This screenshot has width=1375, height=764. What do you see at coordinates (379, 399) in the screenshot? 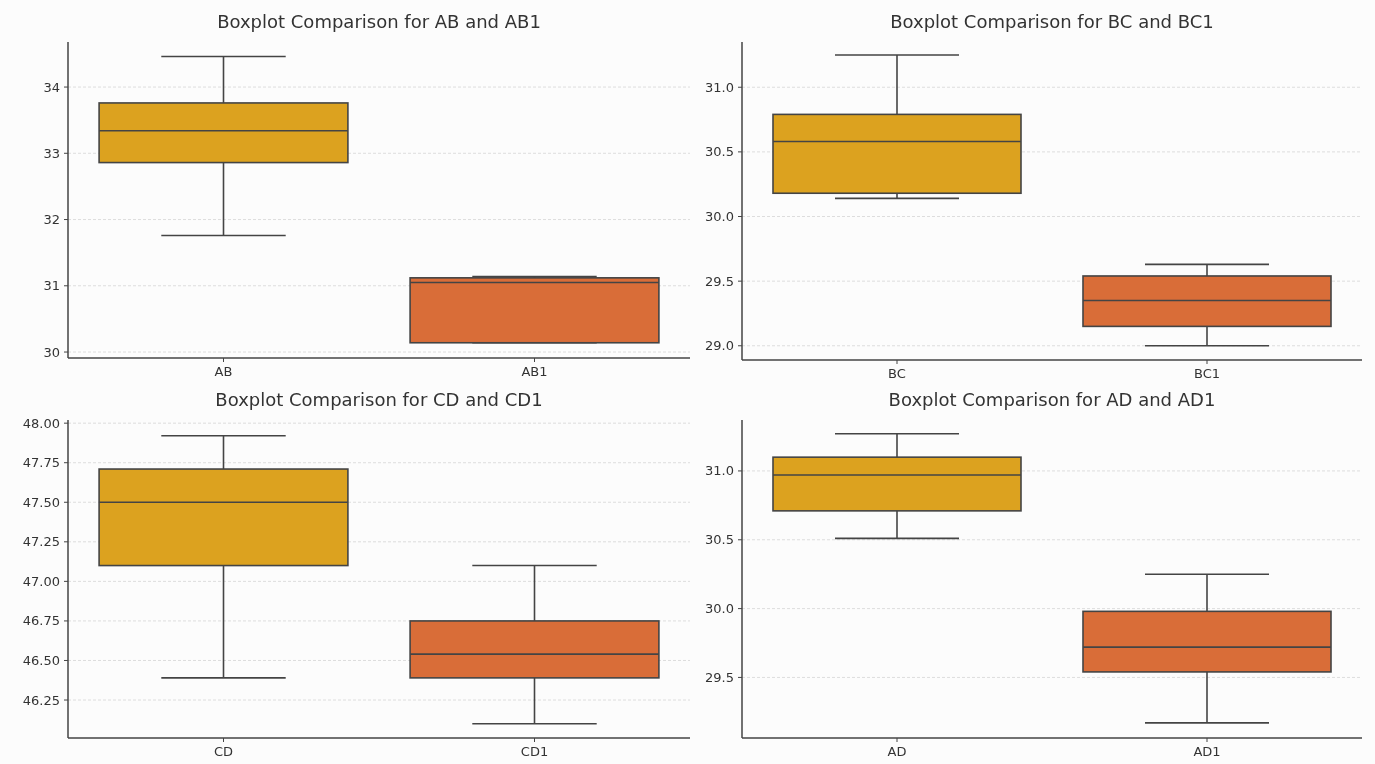
I see `chart-title: Boxplot Comparison for CD and CD1` at bounding box center [379, 399].